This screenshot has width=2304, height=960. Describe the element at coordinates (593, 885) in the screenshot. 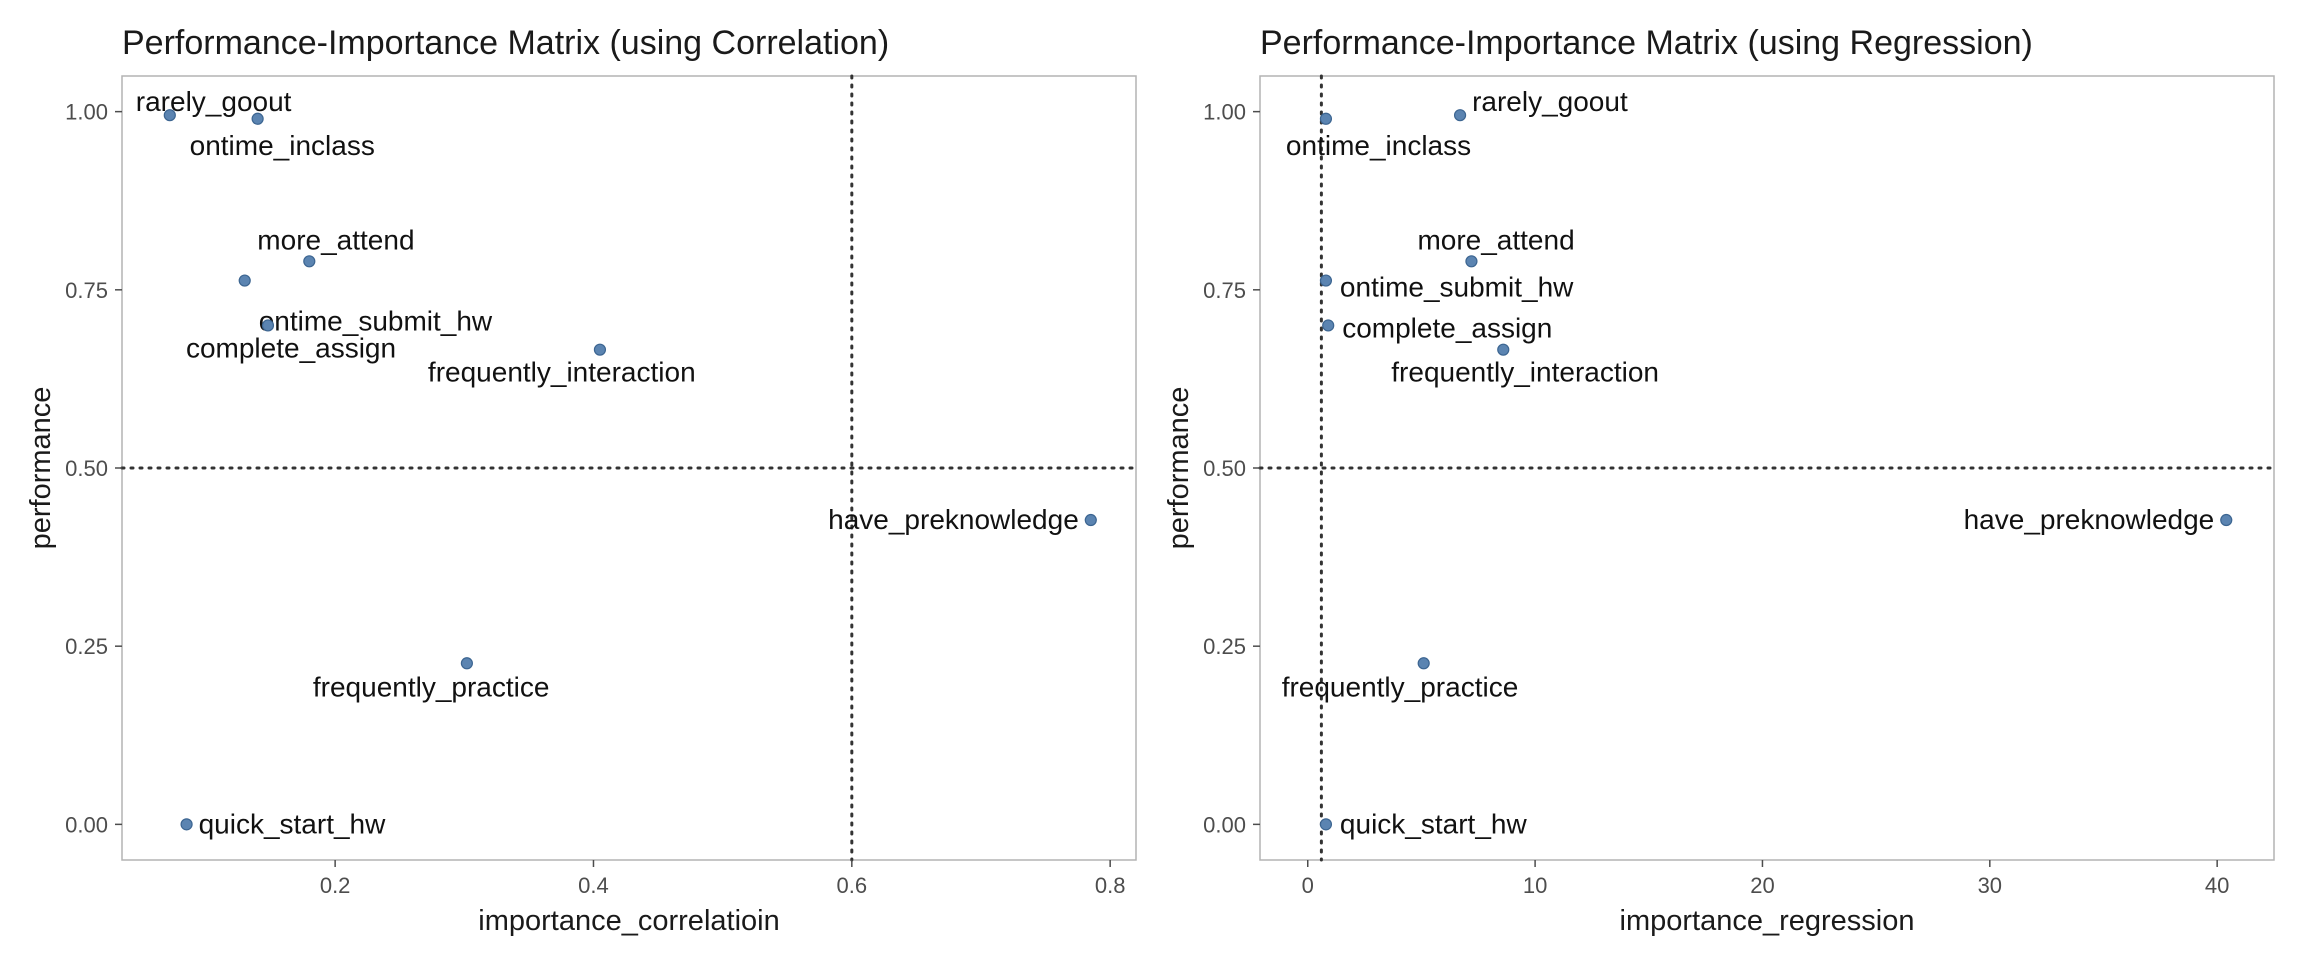

I see `x-tick-label: 0.4` at that location.